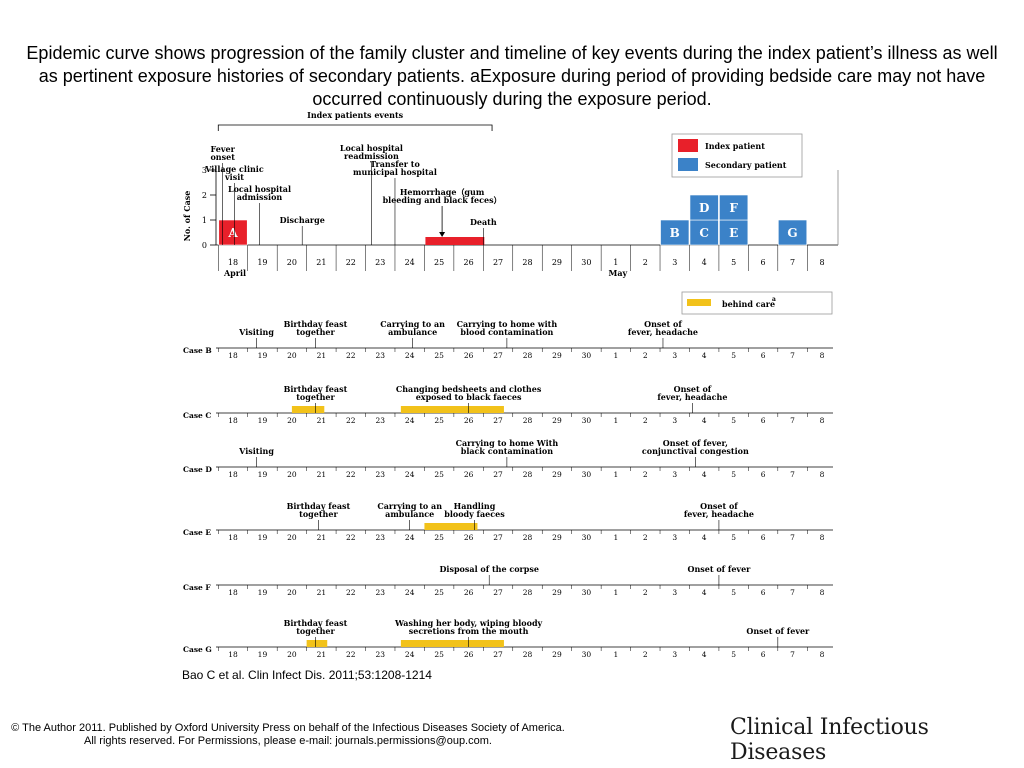  Describe the element at coordinates (322, 654) in the screenshot. I see `timeline-tick-label: 21` at that location.